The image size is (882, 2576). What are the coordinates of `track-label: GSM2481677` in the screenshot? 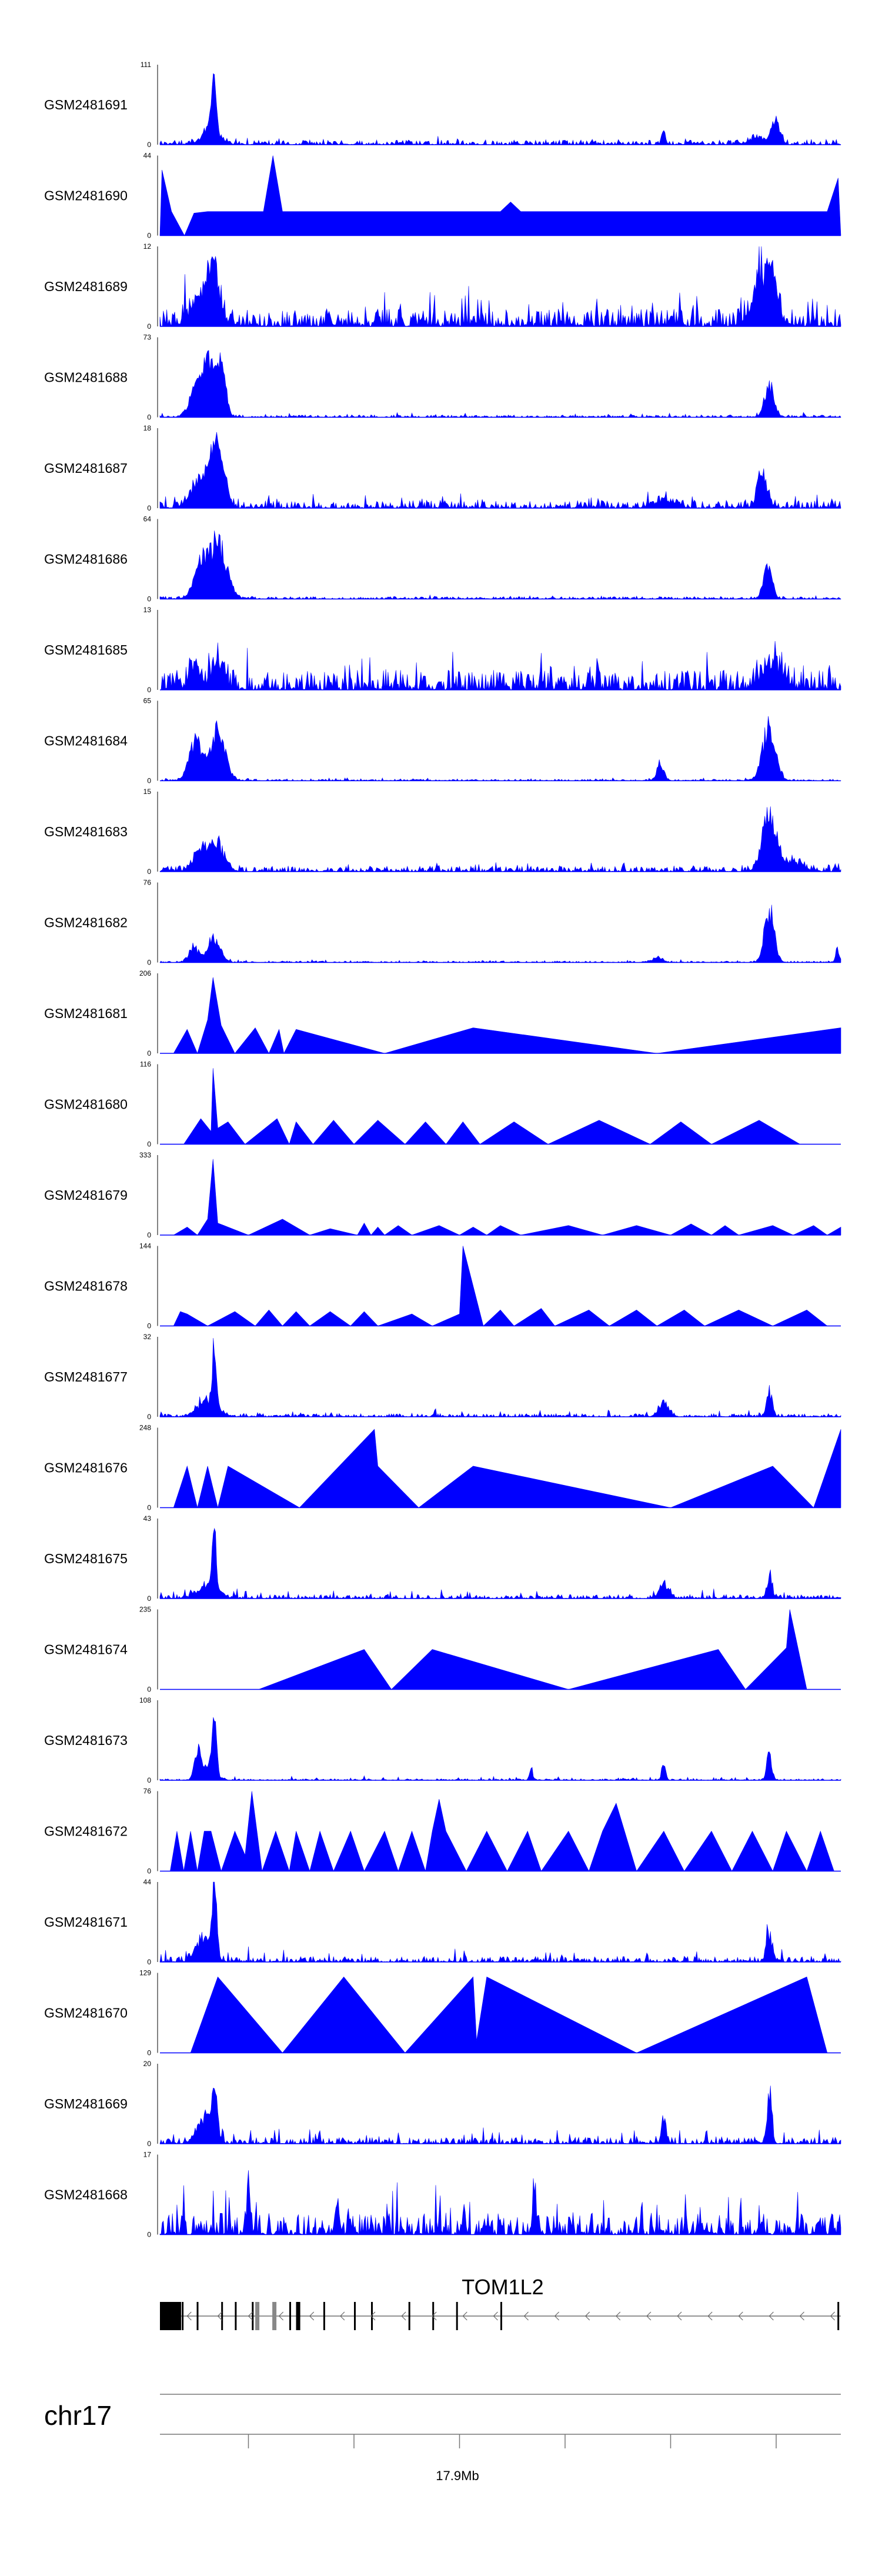 It's located at (86, 1376).